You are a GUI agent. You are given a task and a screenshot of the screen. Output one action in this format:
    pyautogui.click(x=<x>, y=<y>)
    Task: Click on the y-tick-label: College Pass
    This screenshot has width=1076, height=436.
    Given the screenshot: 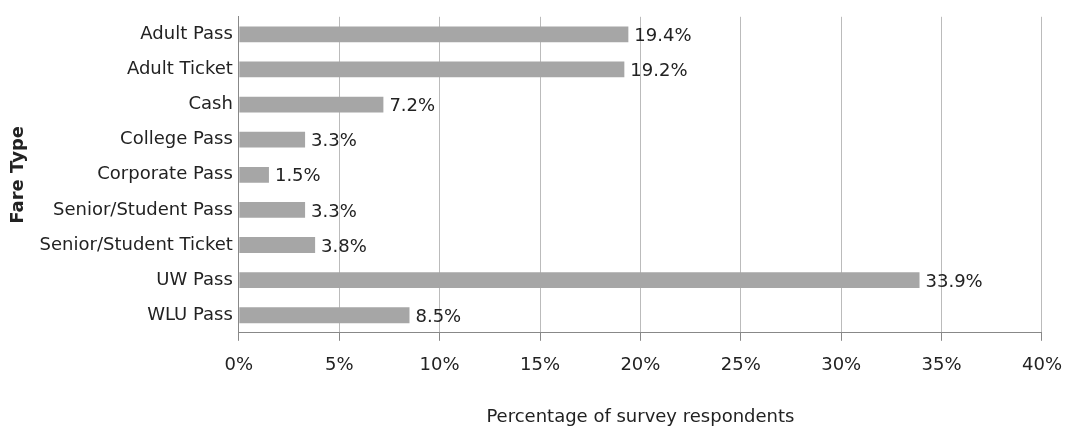 What is the action you would take?
    pyautogui.click(x=176, y=138)
    